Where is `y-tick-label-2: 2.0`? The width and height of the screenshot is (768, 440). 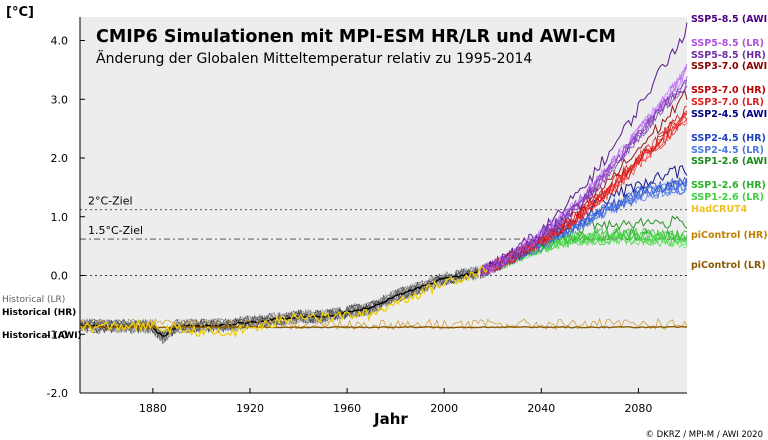
y-tick-label-2: 2.0 is located at coordinates (60, 158).